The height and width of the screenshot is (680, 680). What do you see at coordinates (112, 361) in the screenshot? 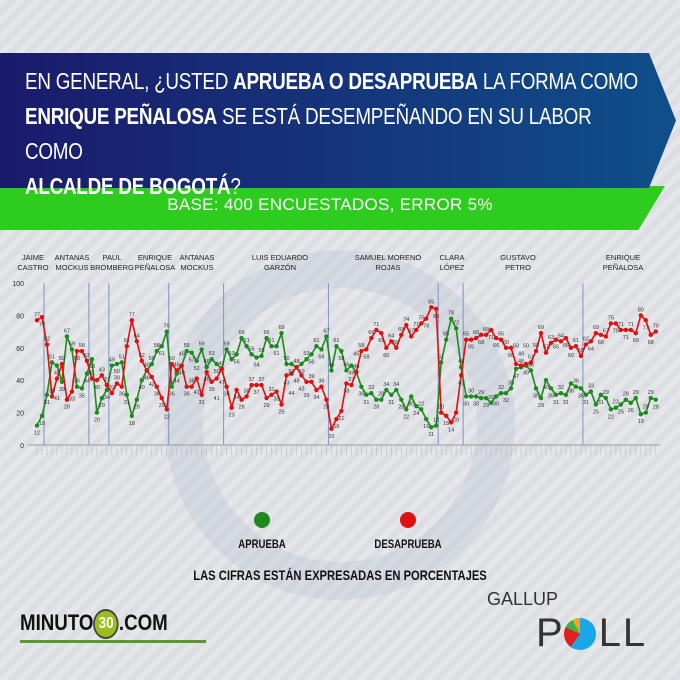
I see `aprueba-data-label: 49` at bounding box center [112, 361].